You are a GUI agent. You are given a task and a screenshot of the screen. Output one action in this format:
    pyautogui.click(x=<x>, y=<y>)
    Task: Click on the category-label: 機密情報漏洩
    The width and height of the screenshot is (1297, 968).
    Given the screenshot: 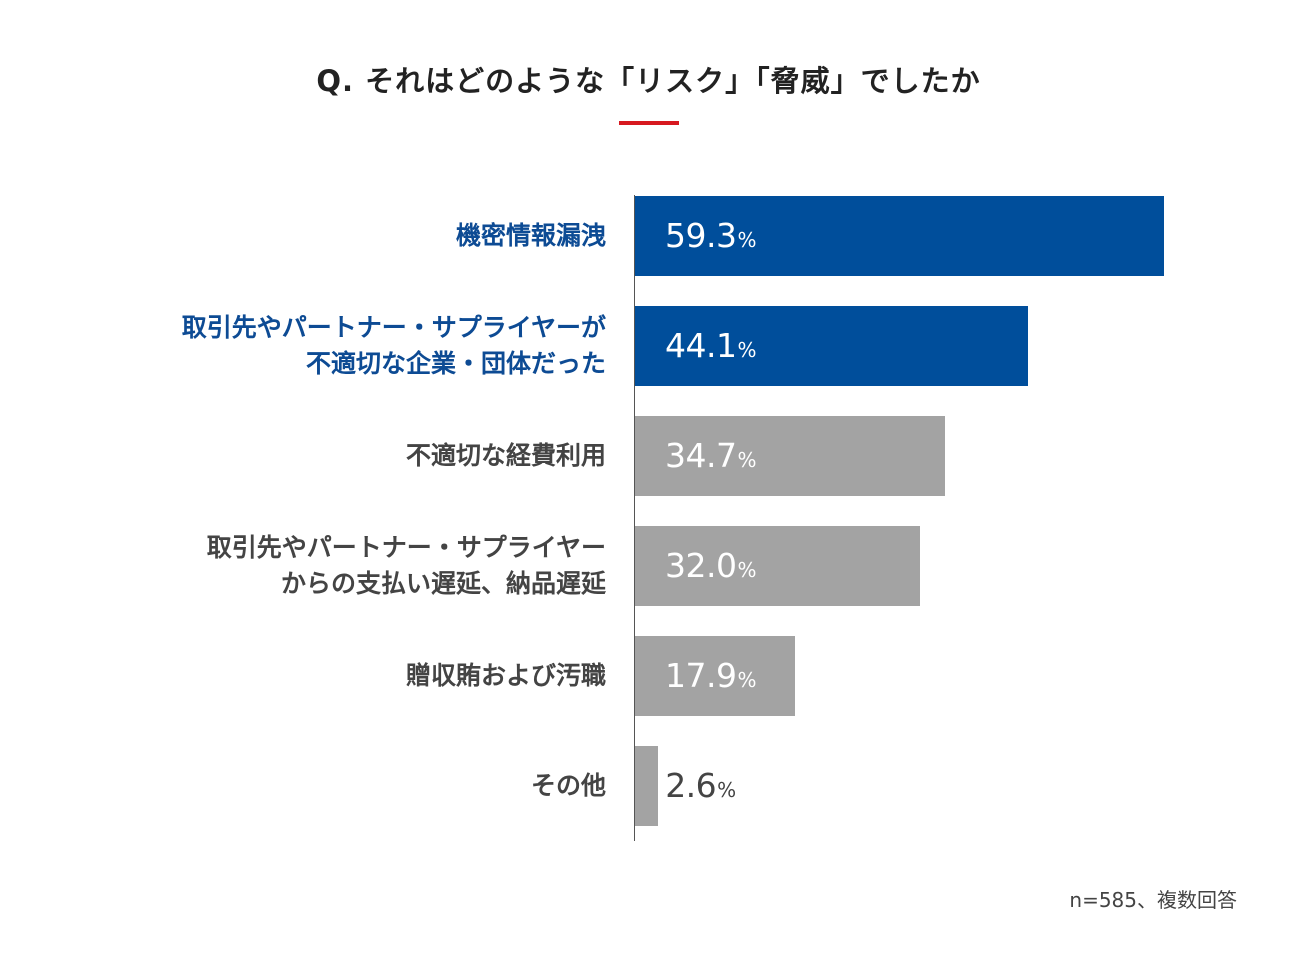 What is the action you would take?
    pyautogui.click(x=530, y=235)
    